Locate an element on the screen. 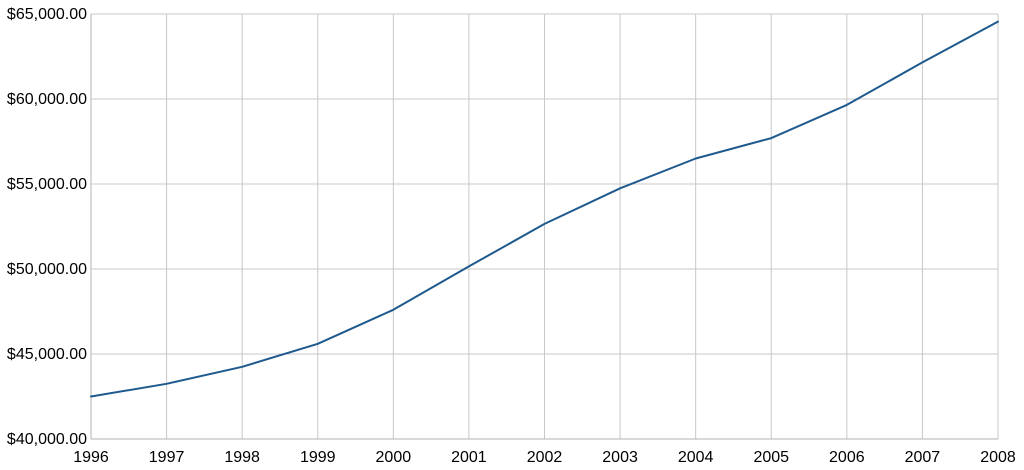 This screenshot has width=1024, height=470. x-tick-label: 2004 is located at coordinates (696, 457).